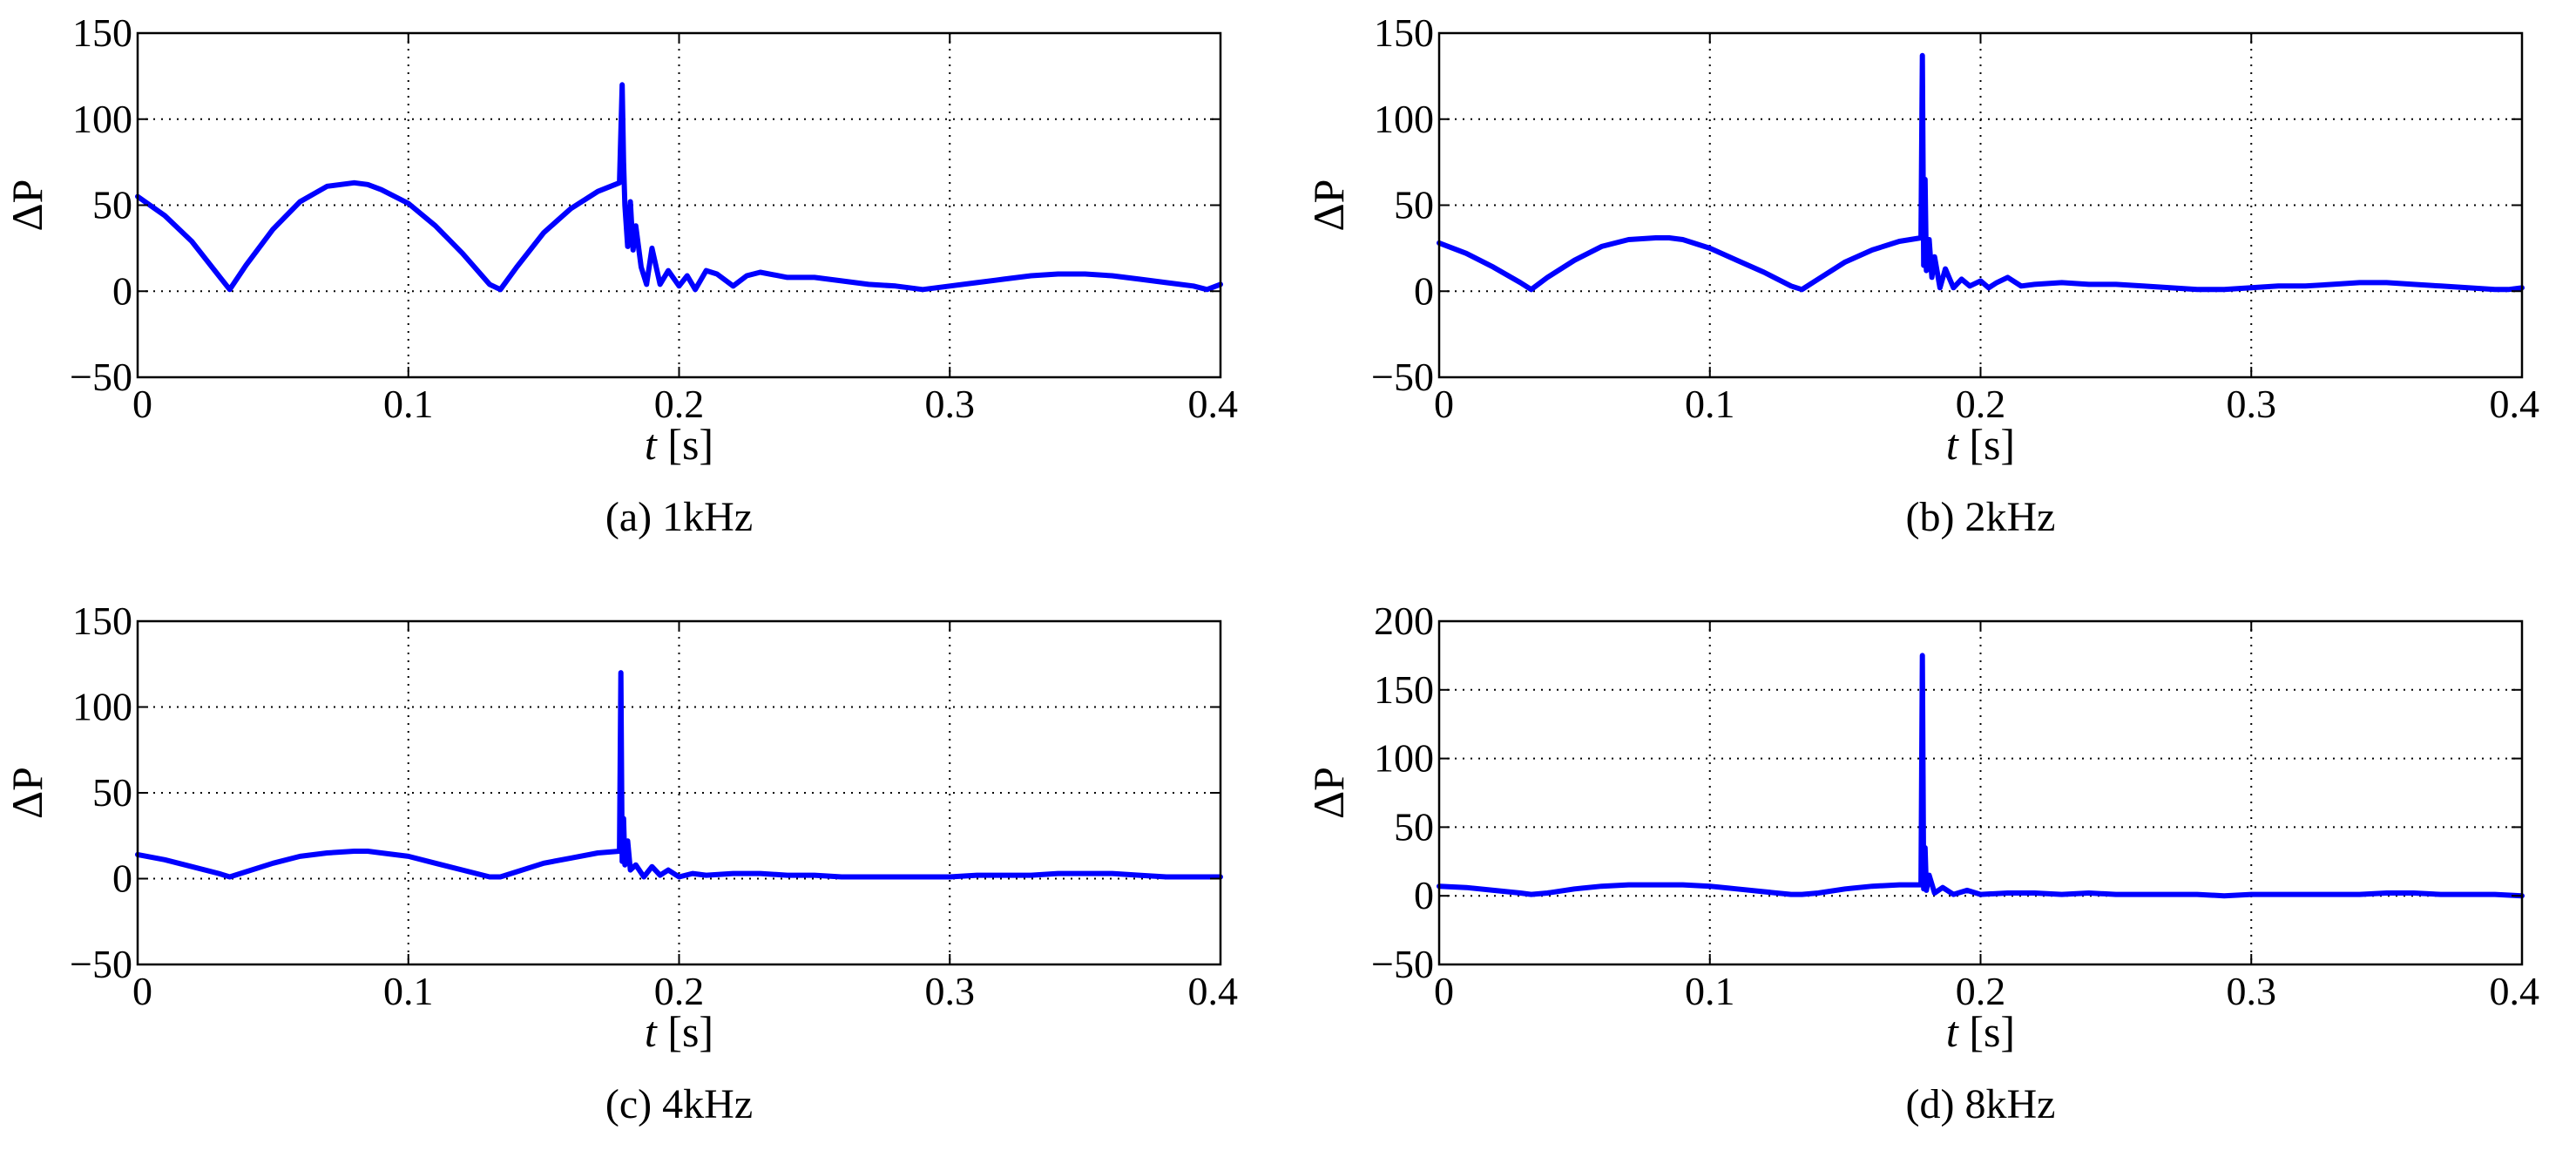 The image size is (2576, 1157). I want to click on plot-area, so click(1980, 792).